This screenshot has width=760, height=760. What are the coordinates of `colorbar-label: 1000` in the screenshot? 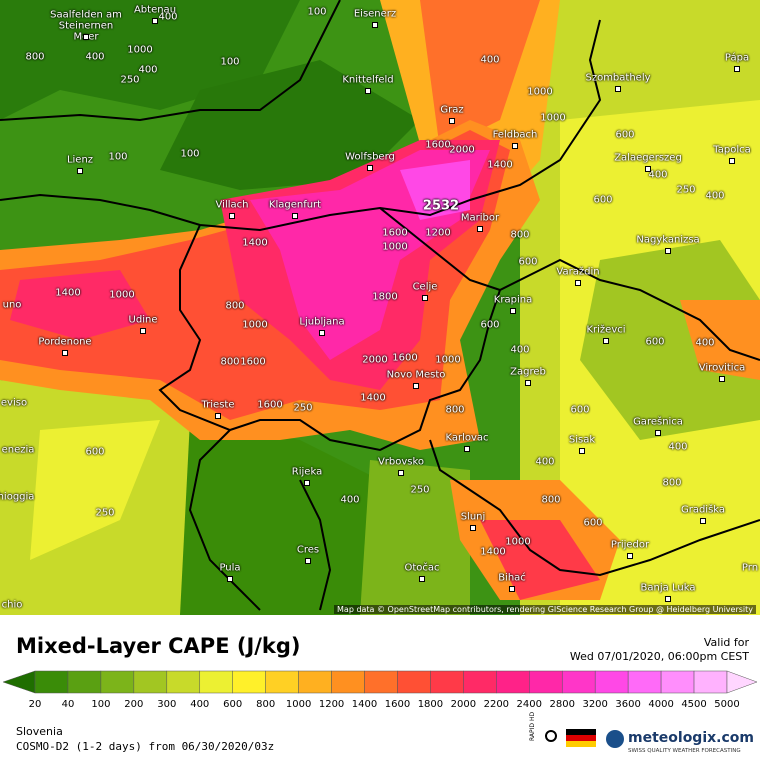 It's located at (298, 704).